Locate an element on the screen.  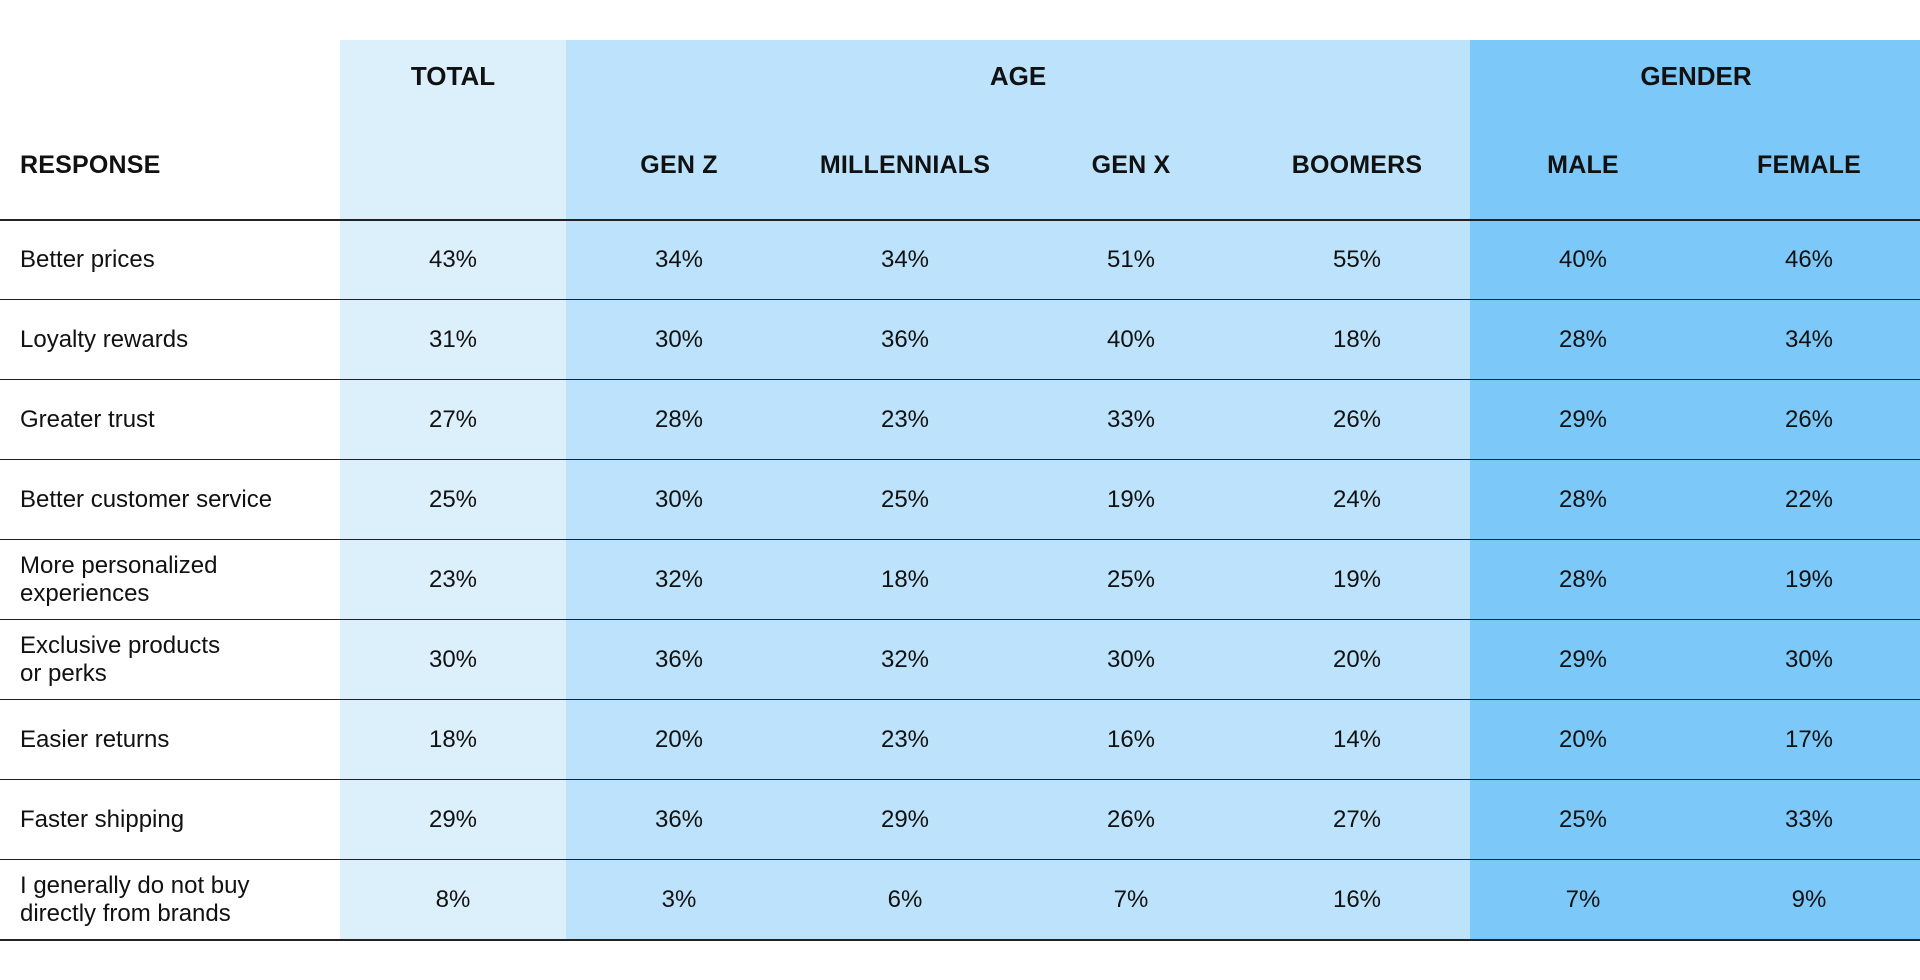
table-cell: 8% is located at coordinates (453, 899).